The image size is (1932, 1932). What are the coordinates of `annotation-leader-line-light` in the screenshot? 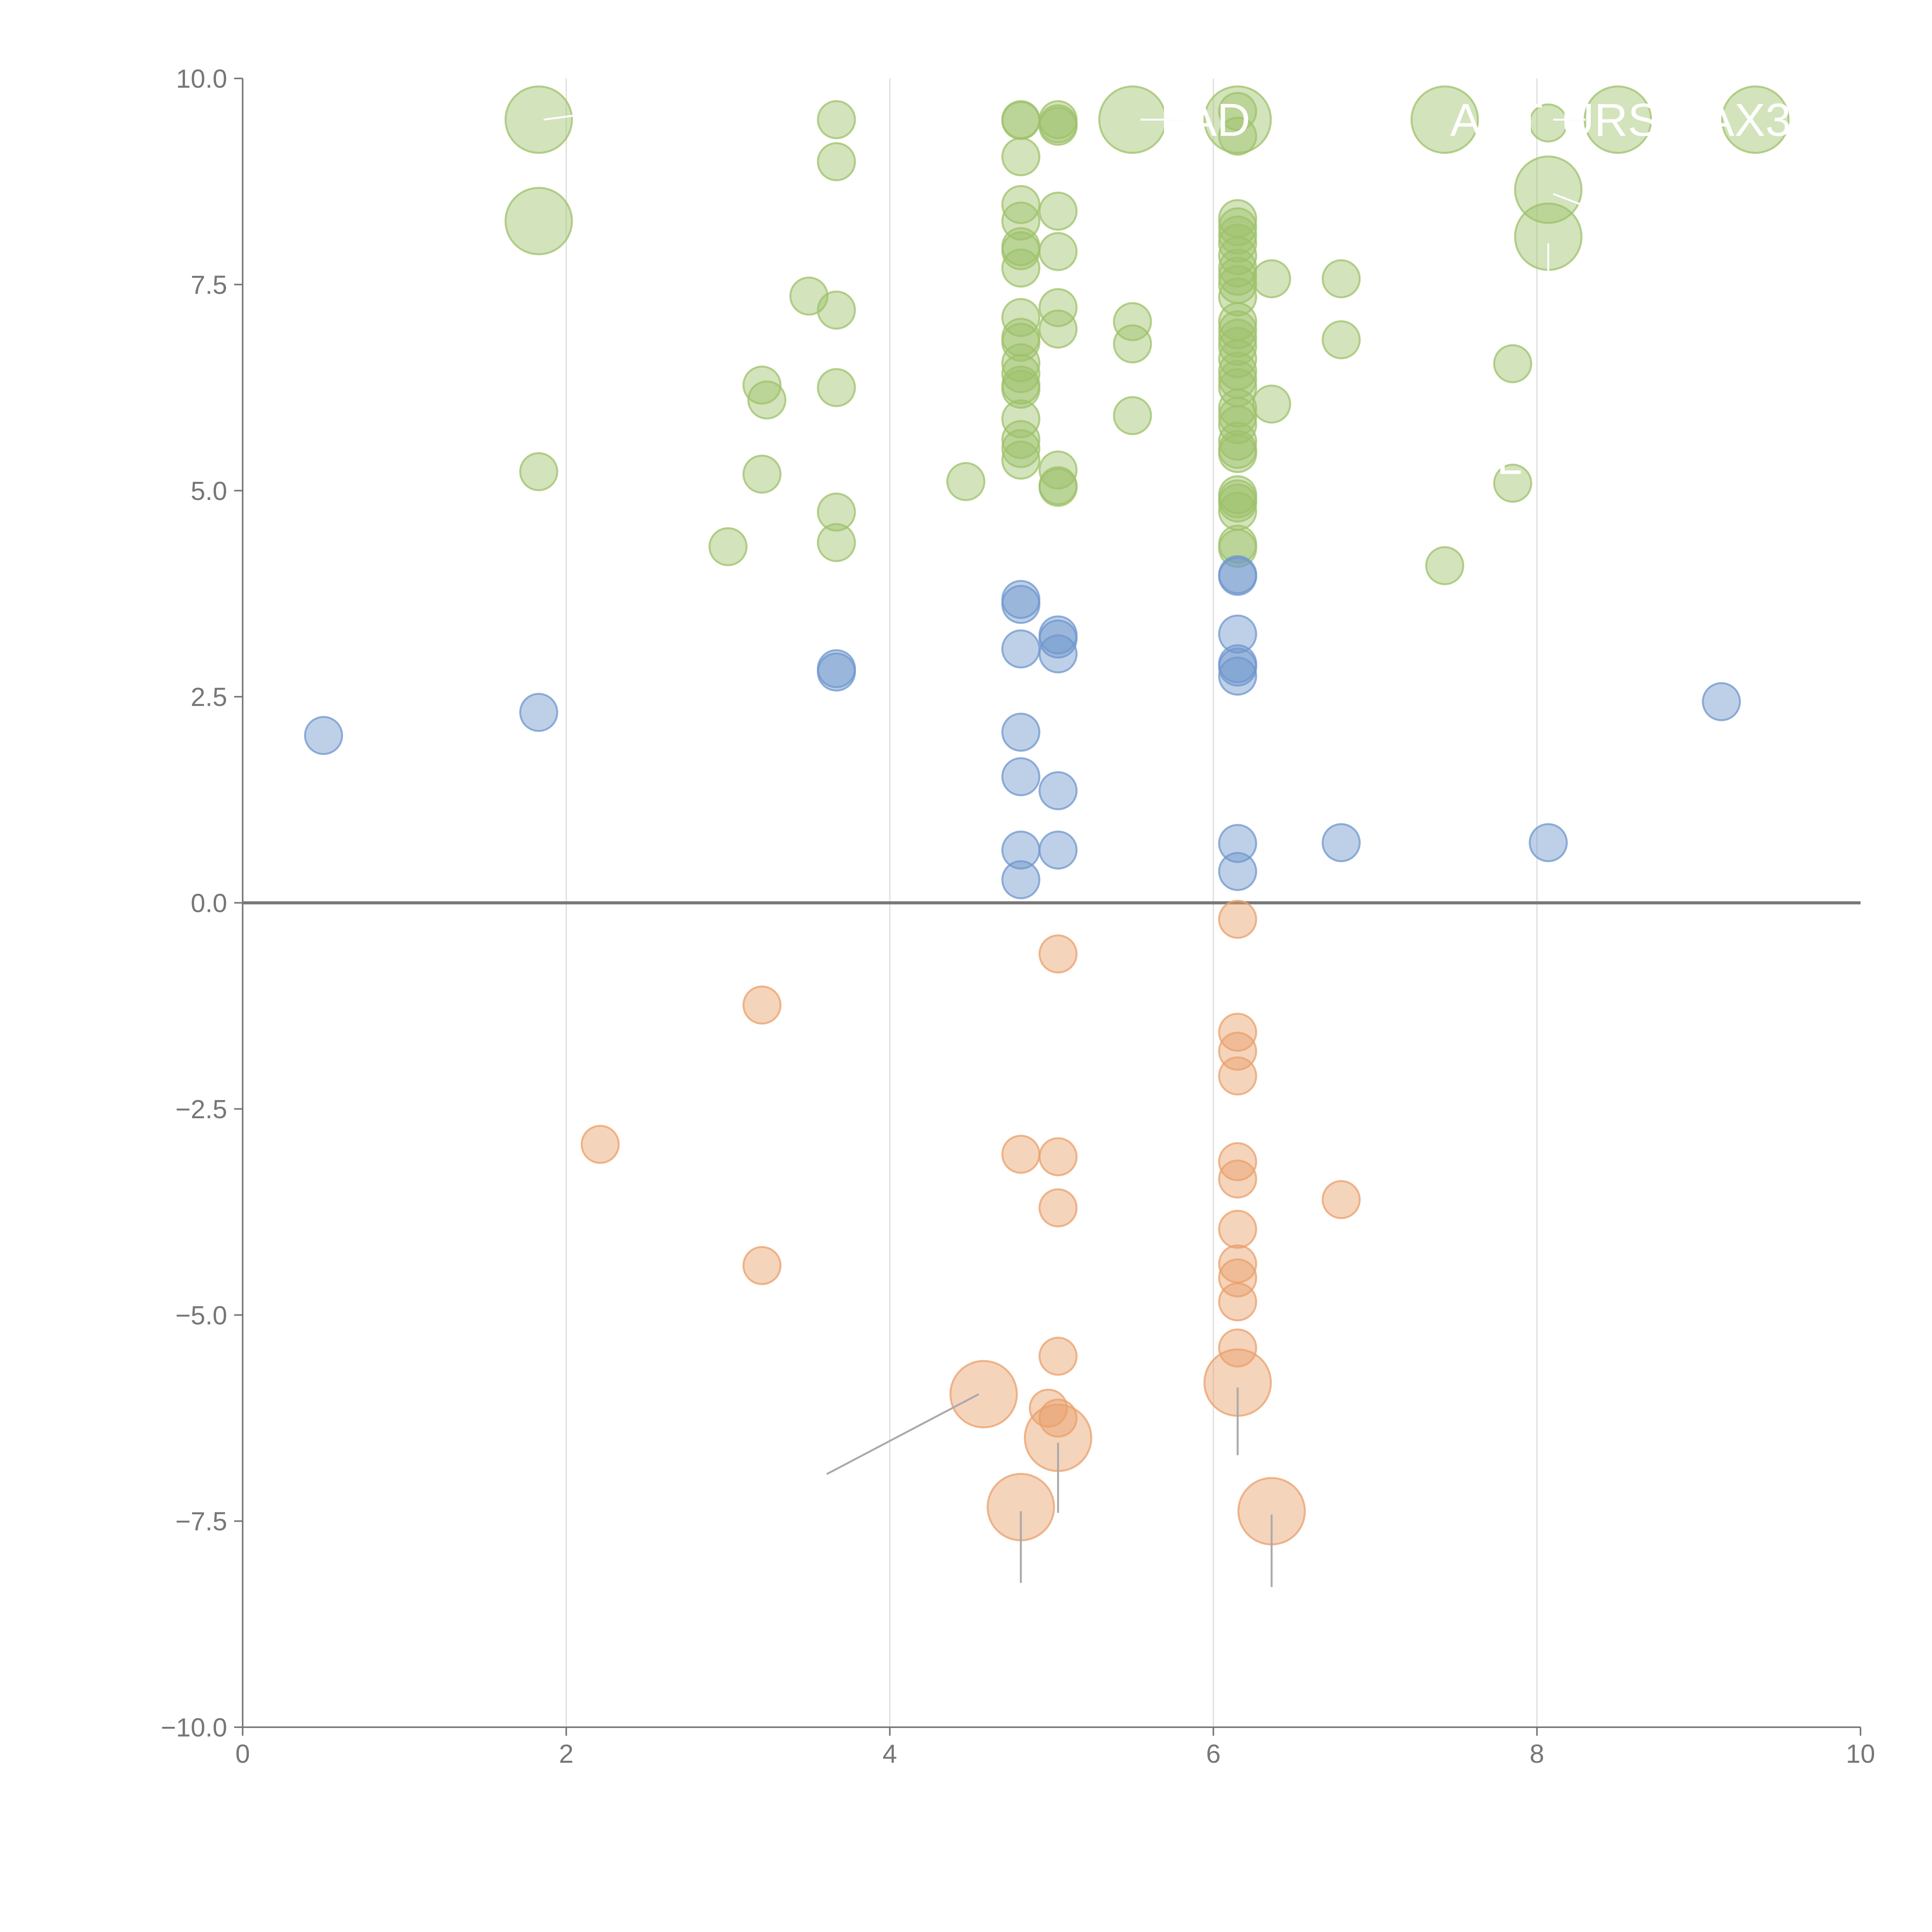 It's located at (559, 118).